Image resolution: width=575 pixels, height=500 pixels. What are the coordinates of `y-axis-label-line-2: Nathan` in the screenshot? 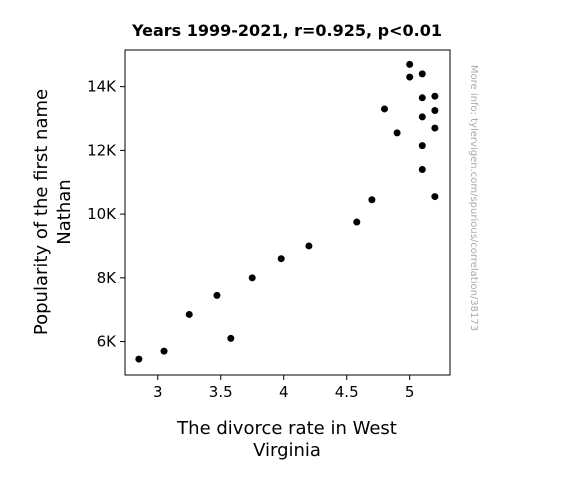 It's located at (64, 211).